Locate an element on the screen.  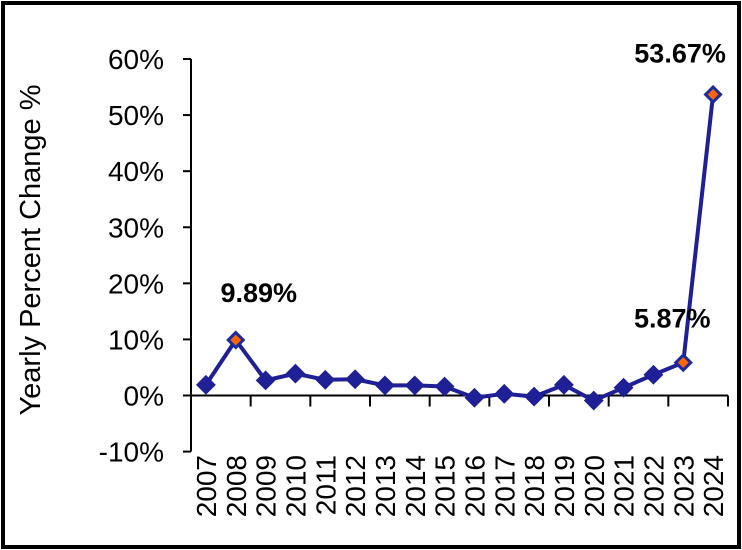
data-point-2021 is located at coordinates (623, 387).